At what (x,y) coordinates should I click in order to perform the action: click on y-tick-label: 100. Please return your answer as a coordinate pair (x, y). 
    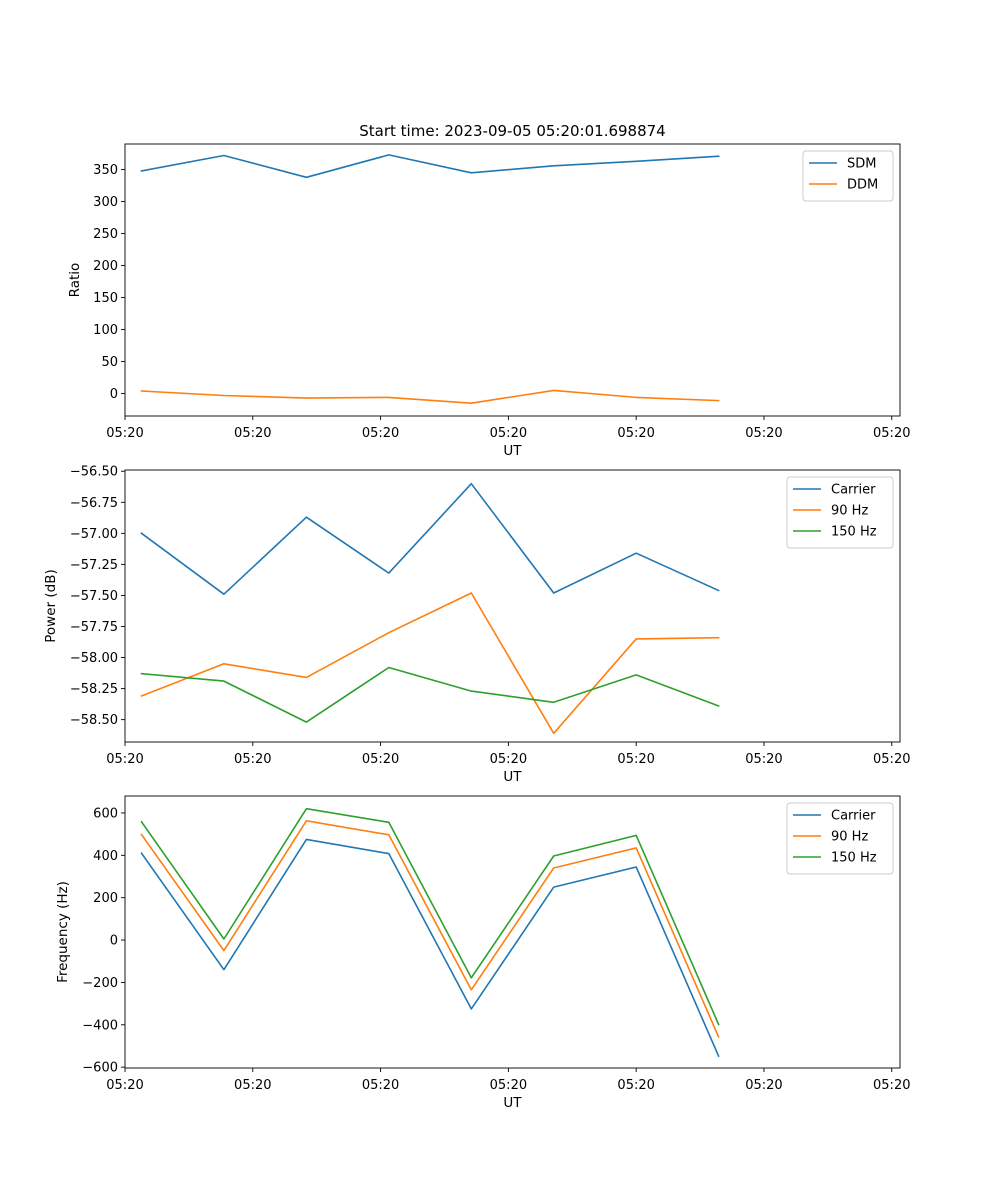
    Looking at the image, I should click on (105, 330).